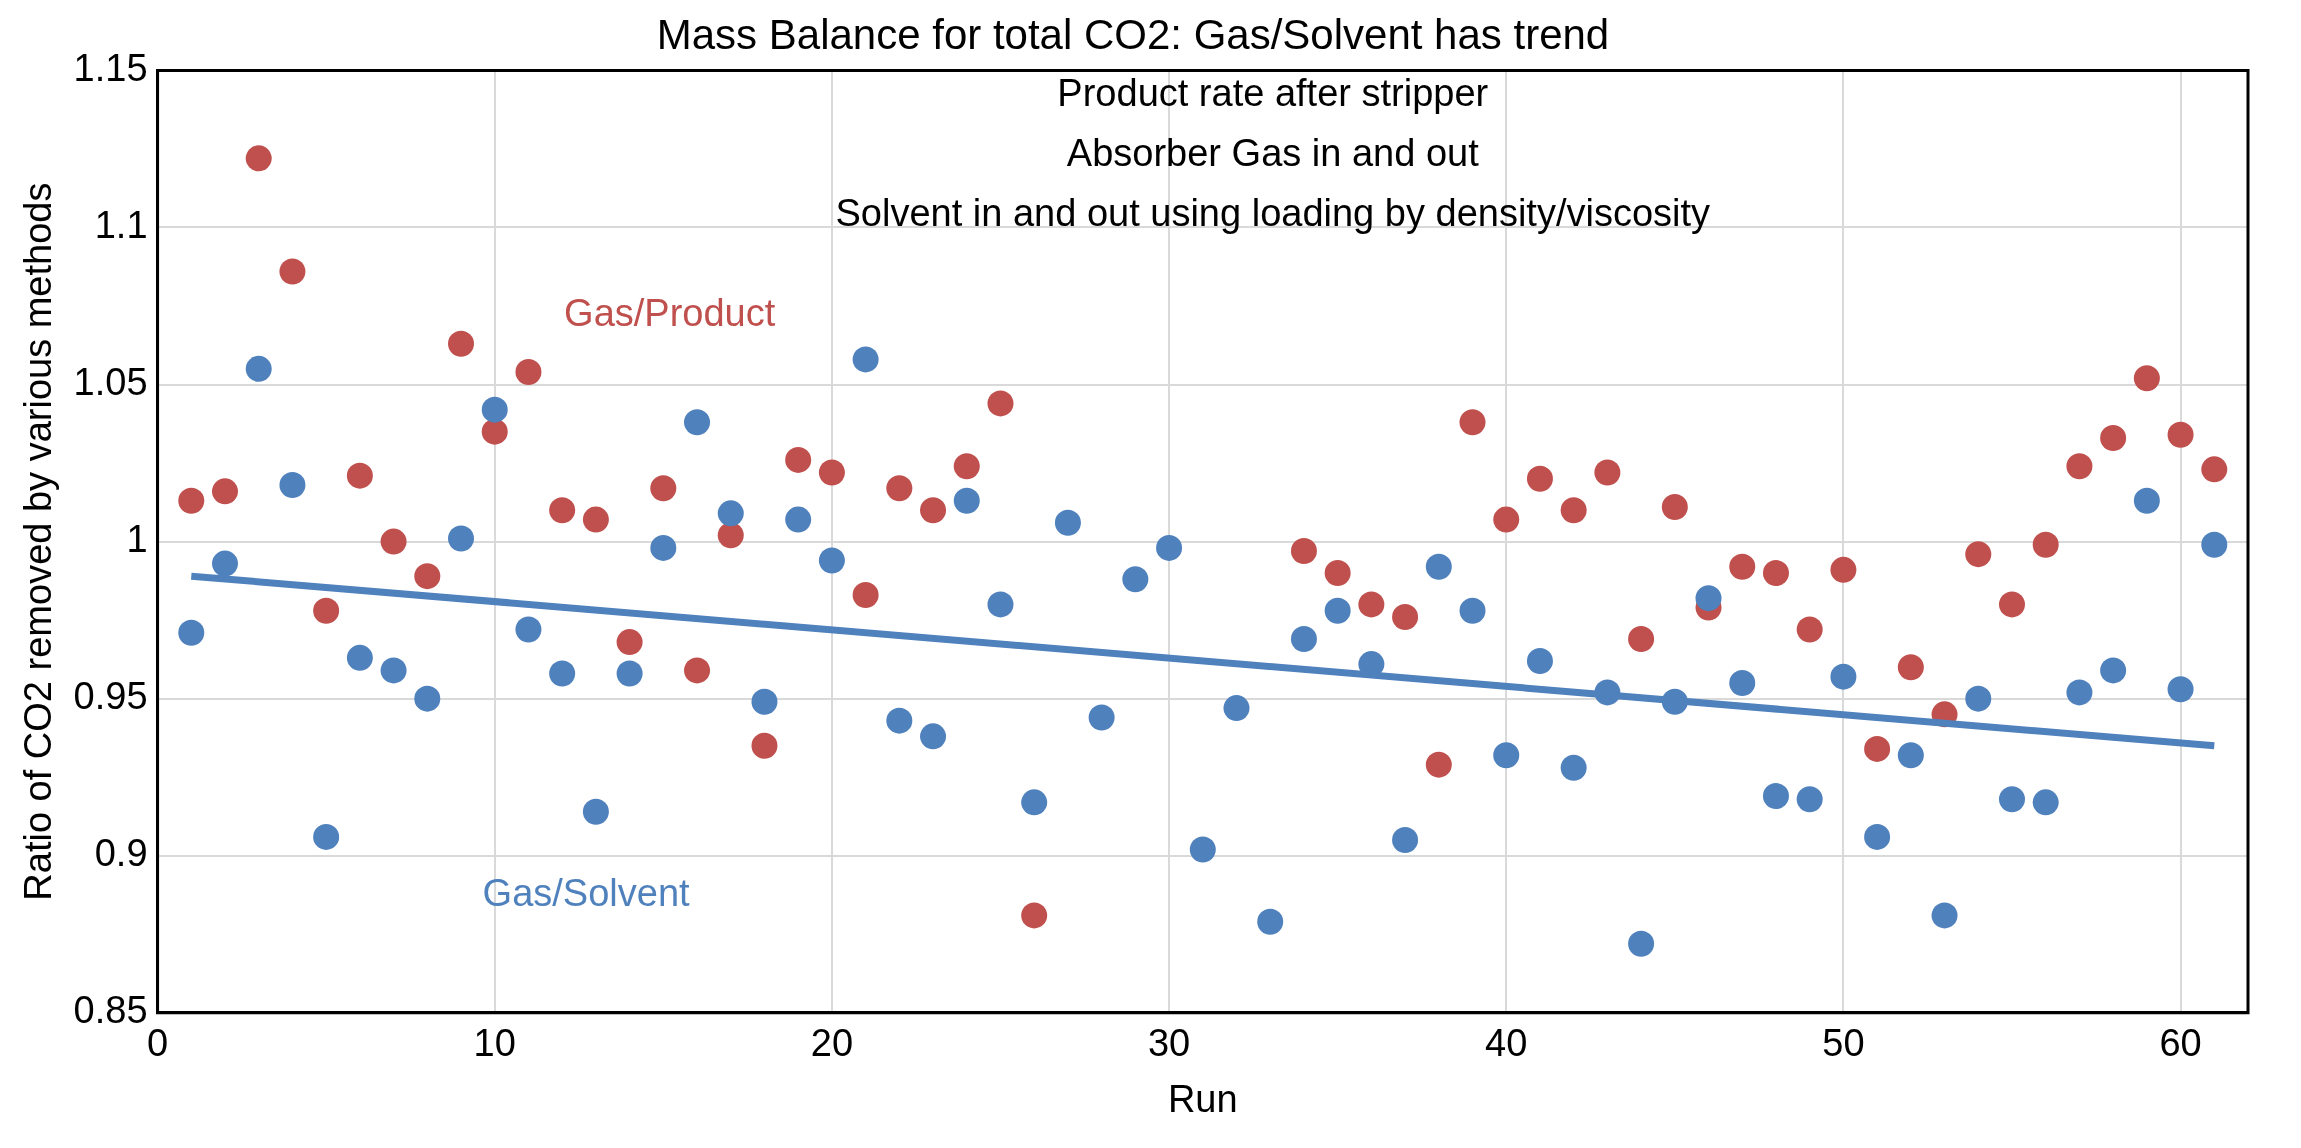 The image size is (2301, 1148). I want to click on y-tick-label: 1.05, so click(110, 382).